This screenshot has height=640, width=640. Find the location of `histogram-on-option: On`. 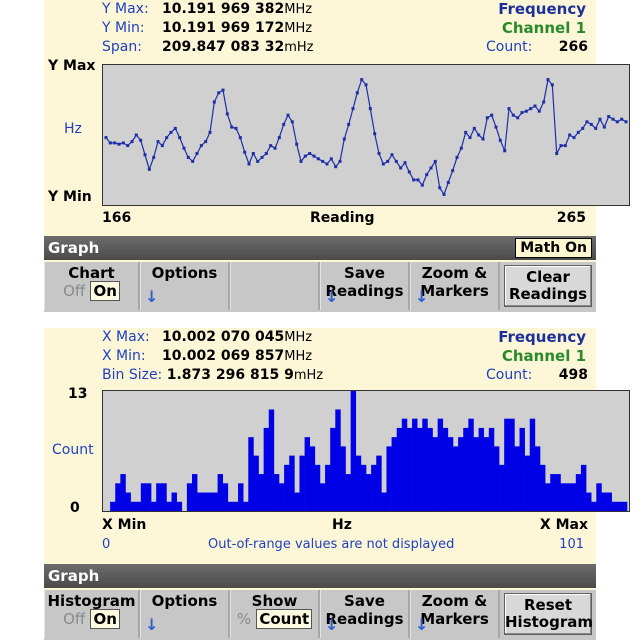

histogram-on-option: On is located at coordinates (105, 619).